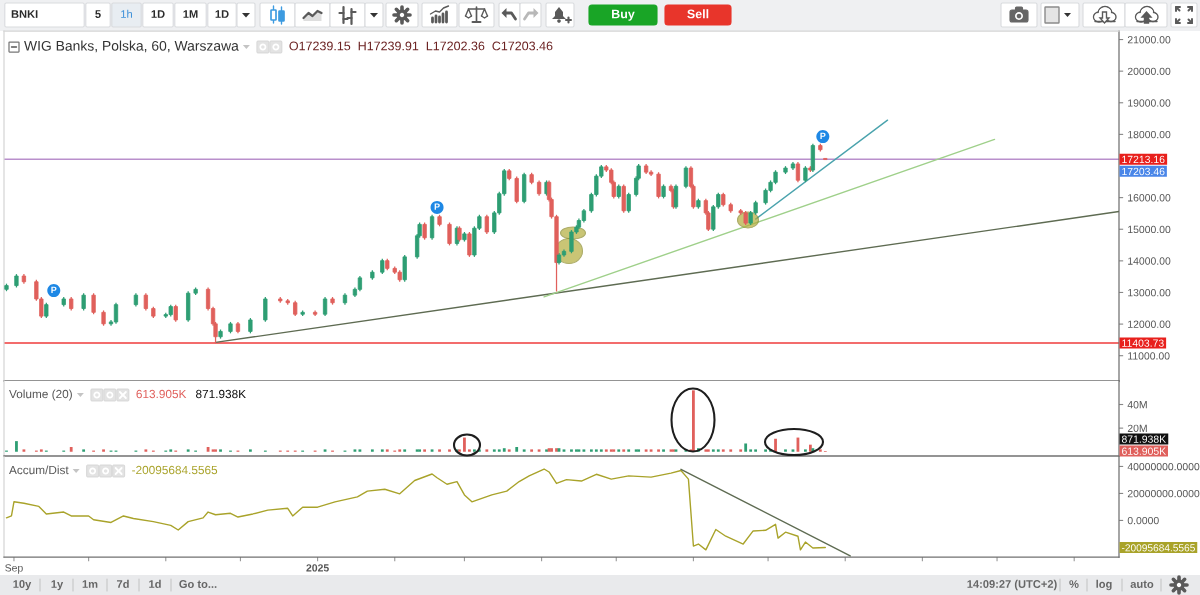 The width and height of the screenshot is (1200, 595). I want to click on y-tick-label: 15000.00, so click(1149, 229).